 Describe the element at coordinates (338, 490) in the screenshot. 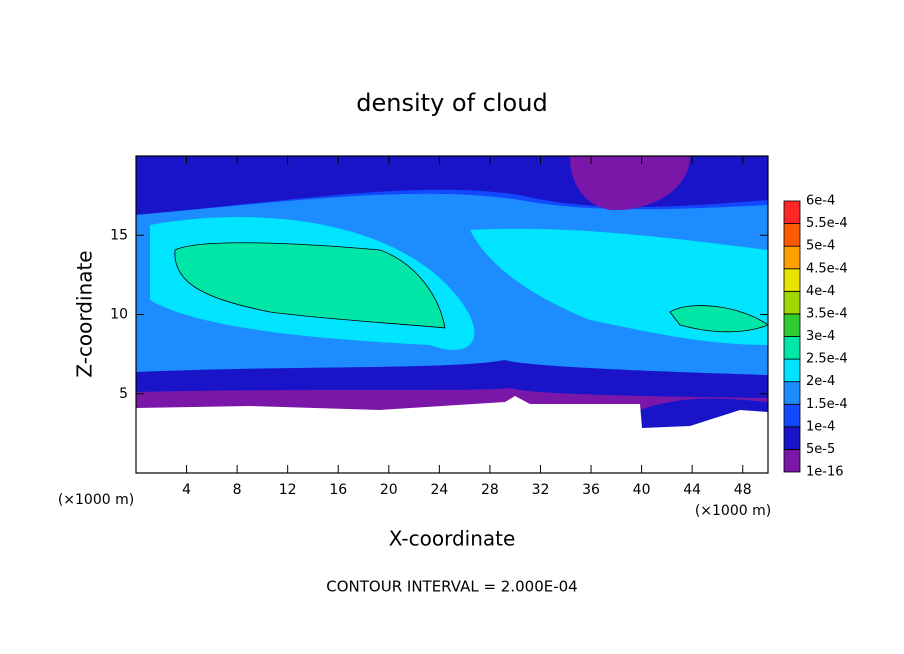

I see `x-tick-label: 16` at that location.